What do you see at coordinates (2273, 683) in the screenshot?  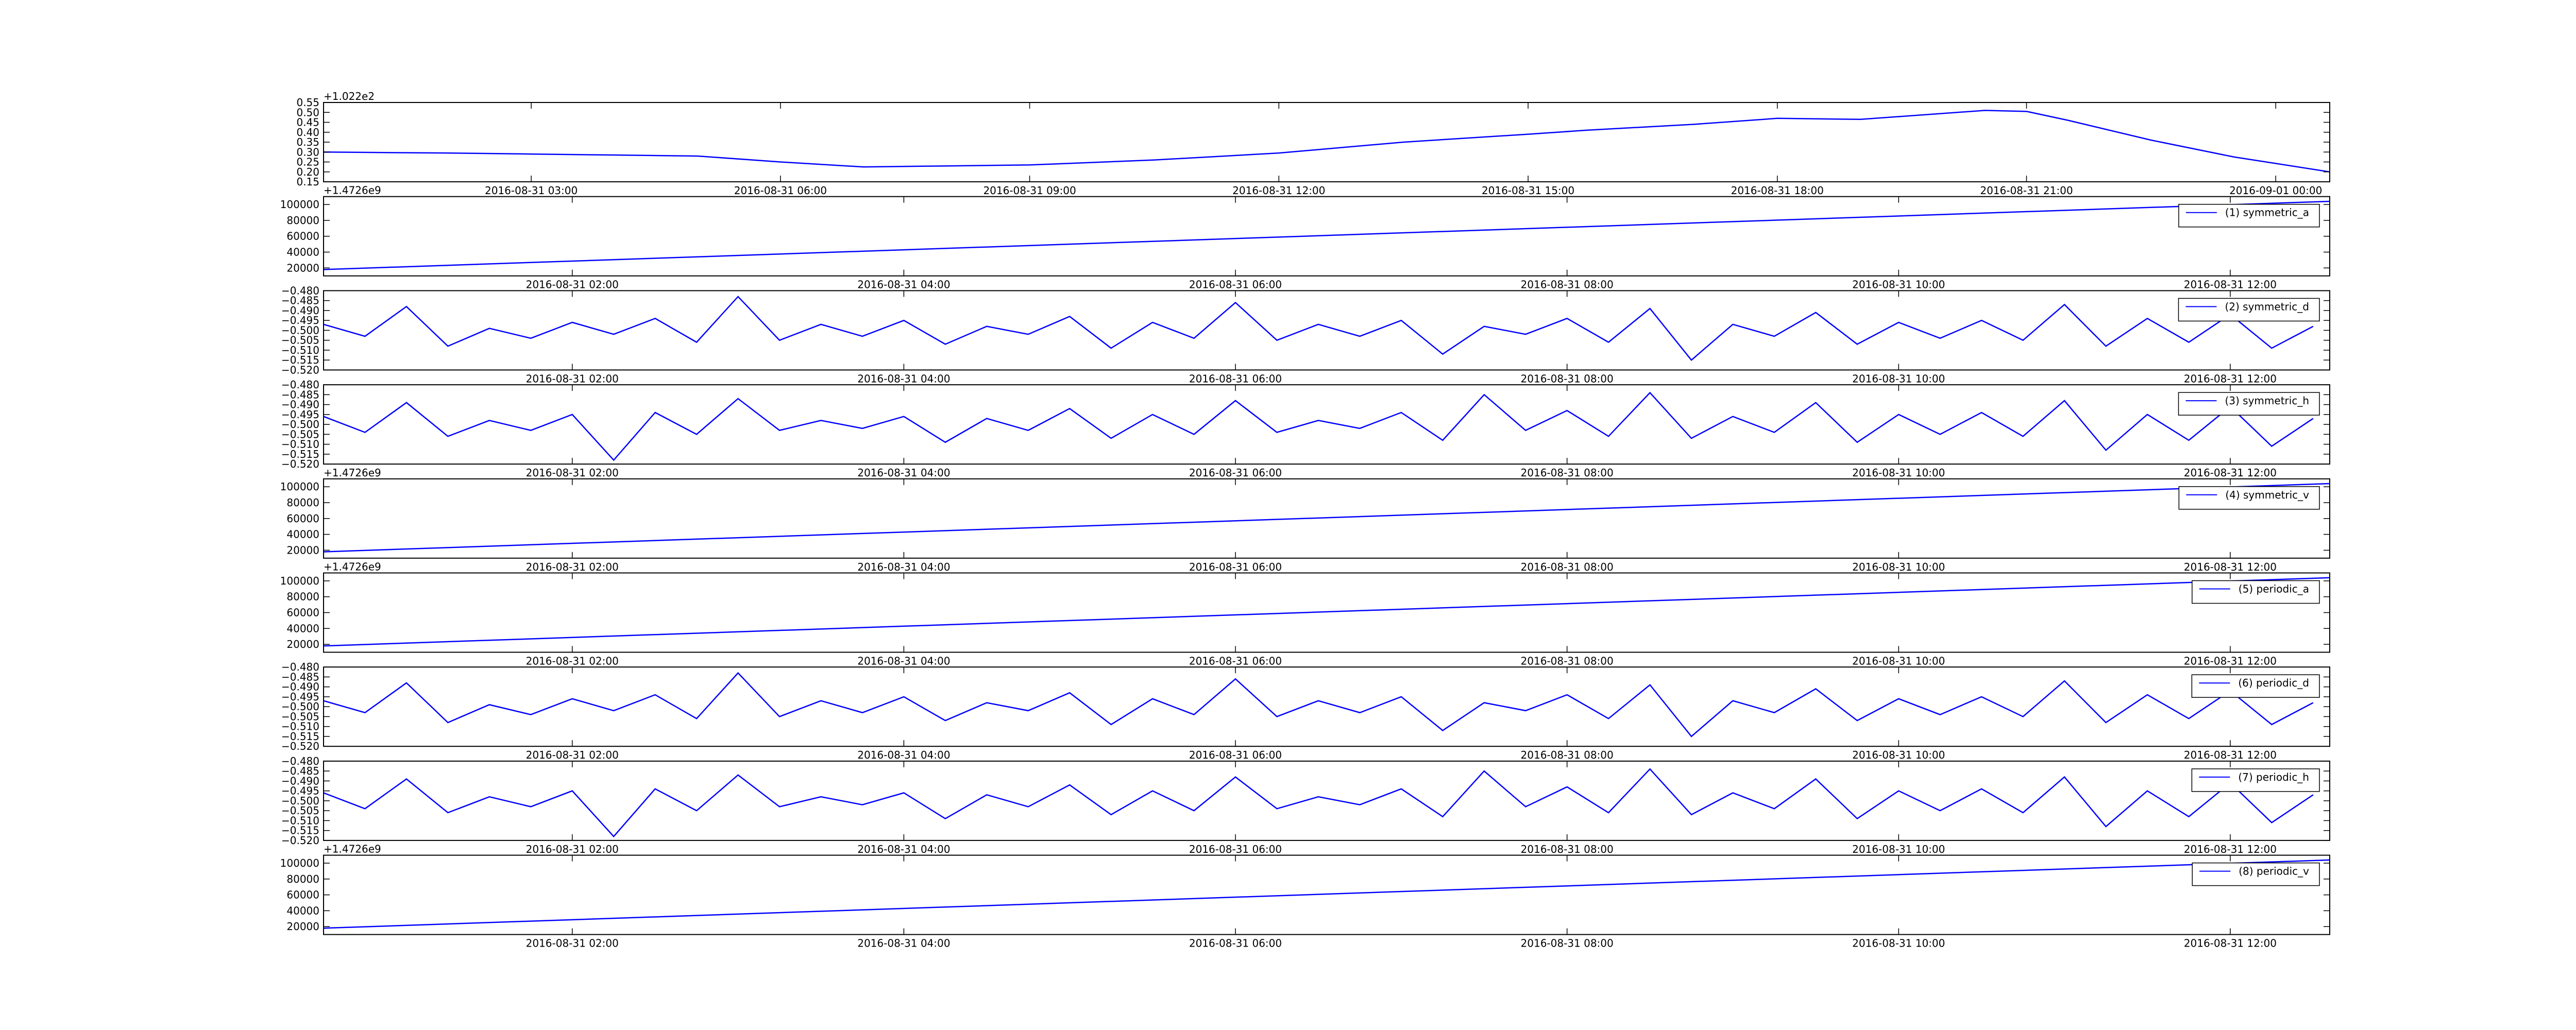 I see `legend-label: (6) periodic_d` at bounding box center [2273, 683].